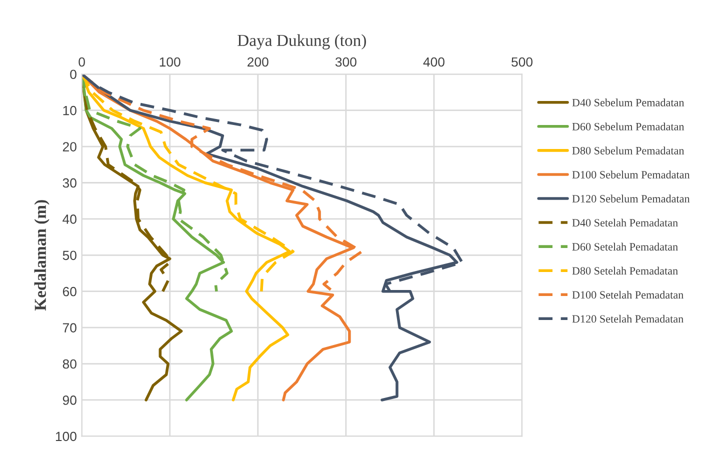 Image resolution: width=724 pixels, height=452 pixels. Describe the element at coordinates (625, 270) in the screenshot. I see `legend-label: D80 Setelah Pemadatan` at that location.